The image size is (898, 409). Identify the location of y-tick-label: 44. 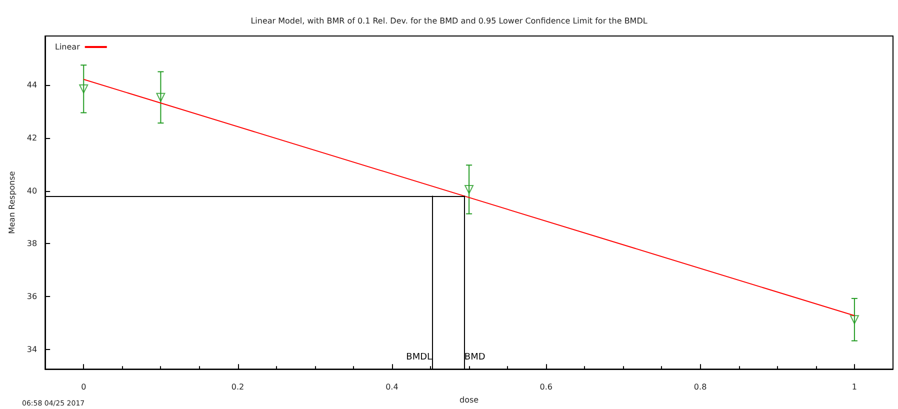
(32, 85).